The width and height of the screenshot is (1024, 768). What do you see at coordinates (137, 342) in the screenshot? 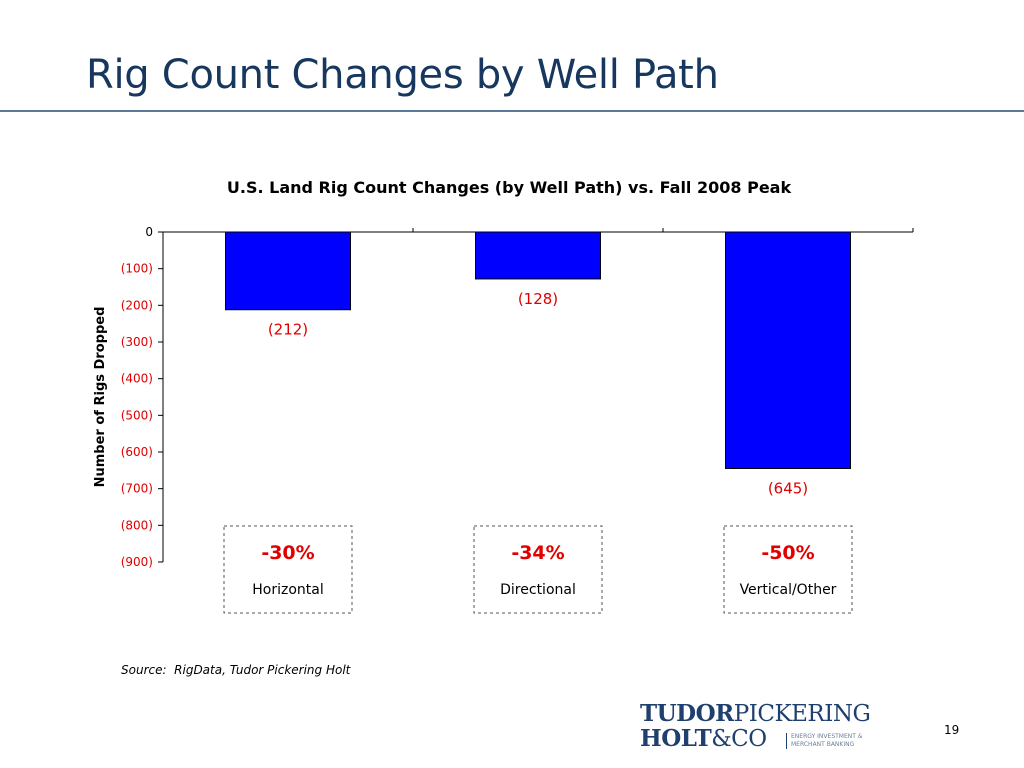
I see `y-tick-label: (300)` at bounding box center [137, 342].